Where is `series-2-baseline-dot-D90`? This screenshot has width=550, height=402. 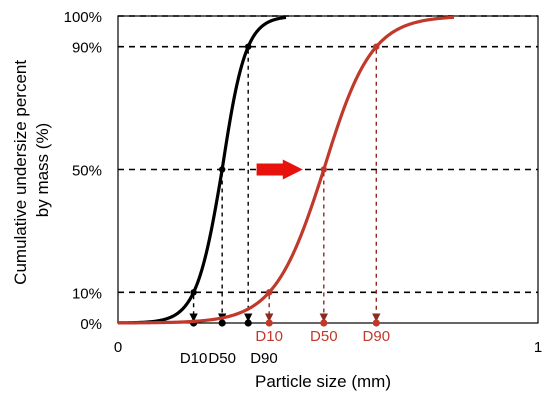
series-2-baseline-dot-D90 is located at coordinates (376, 323).